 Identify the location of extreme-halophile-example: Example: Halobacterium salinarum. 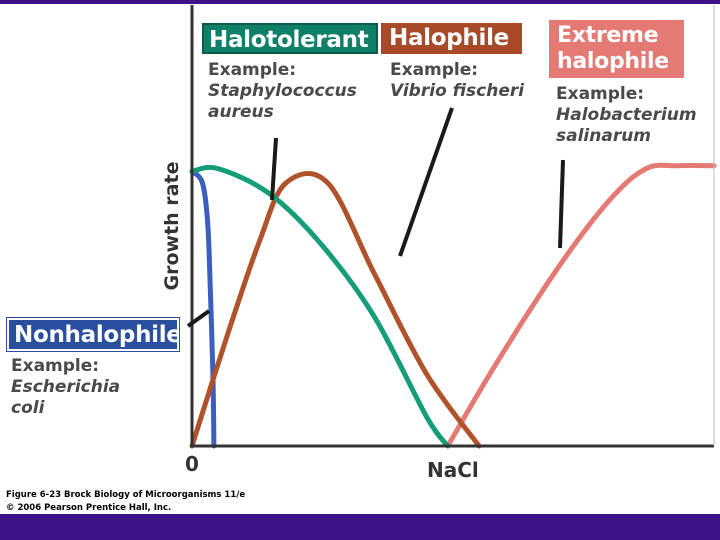
(626, 115).